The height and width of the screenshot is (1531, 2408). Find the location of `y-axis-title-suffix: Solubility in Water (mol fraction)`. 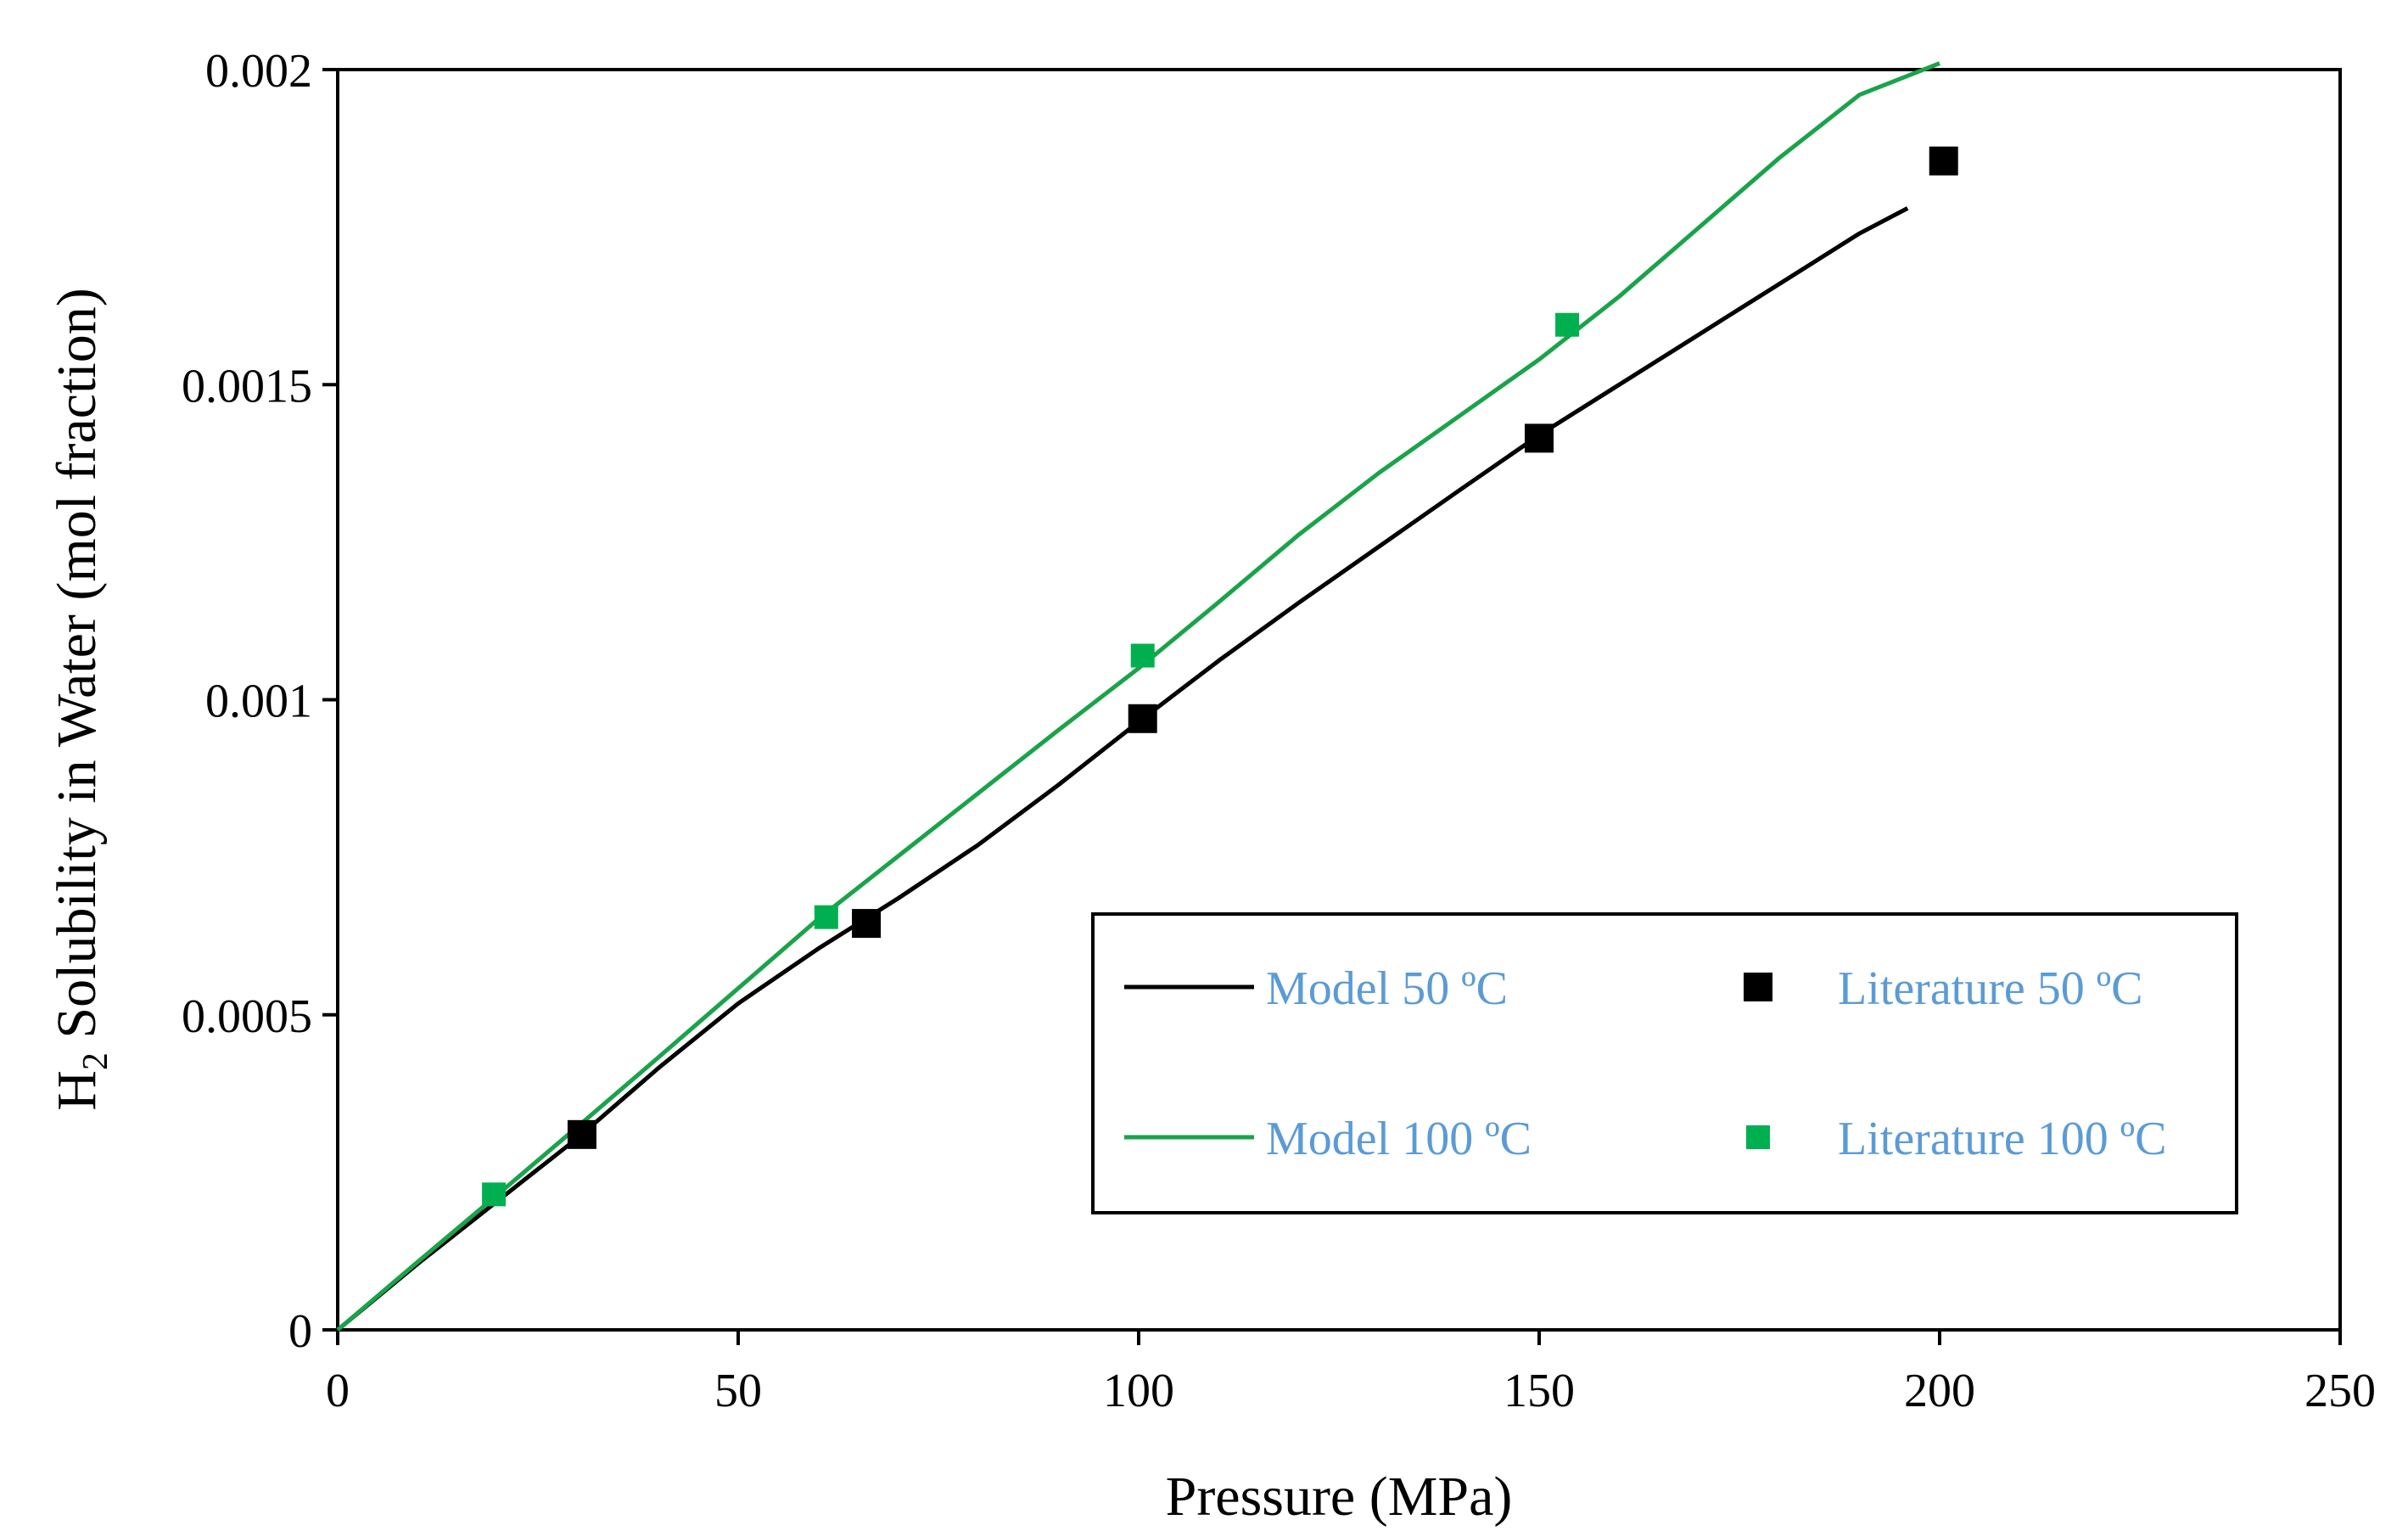

y-axis-title-suffix: Solubility in Water (mol fraction) is located at coordinates (77, 670).